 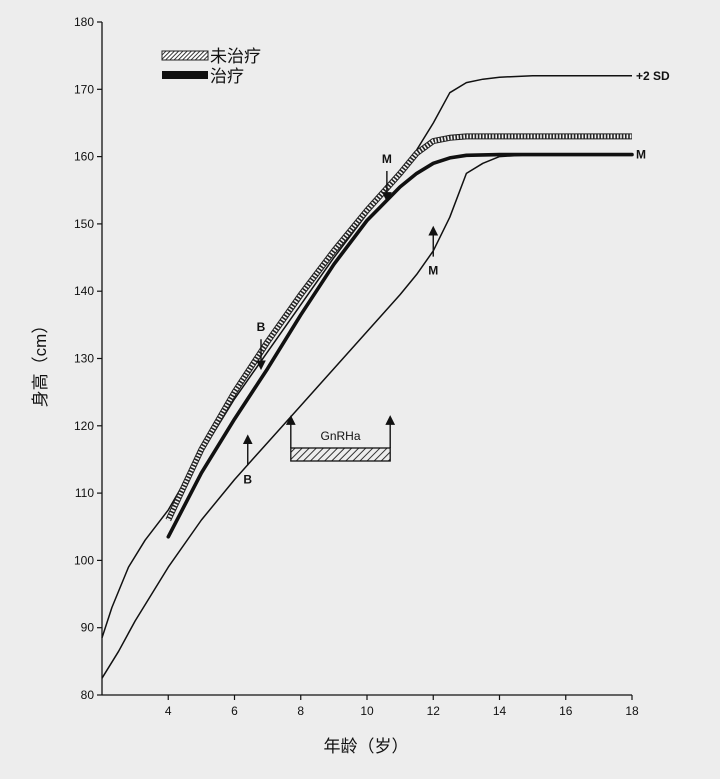 What do you see at coordinates (185, 55) in the screenshot?
I see `legend-swatch-untreated` at bounding box center [185, 55].